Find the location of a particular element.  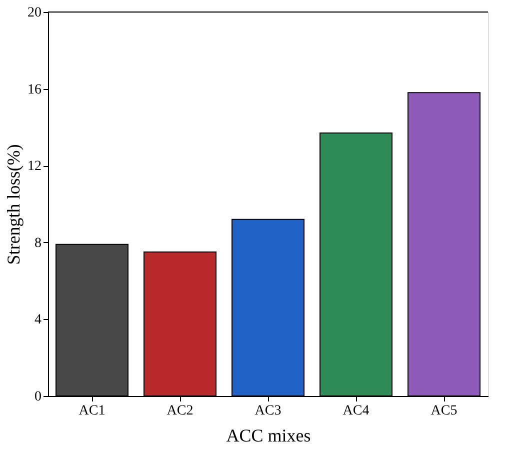

y-tick-label: 16 is located at coordinates (35, 90).